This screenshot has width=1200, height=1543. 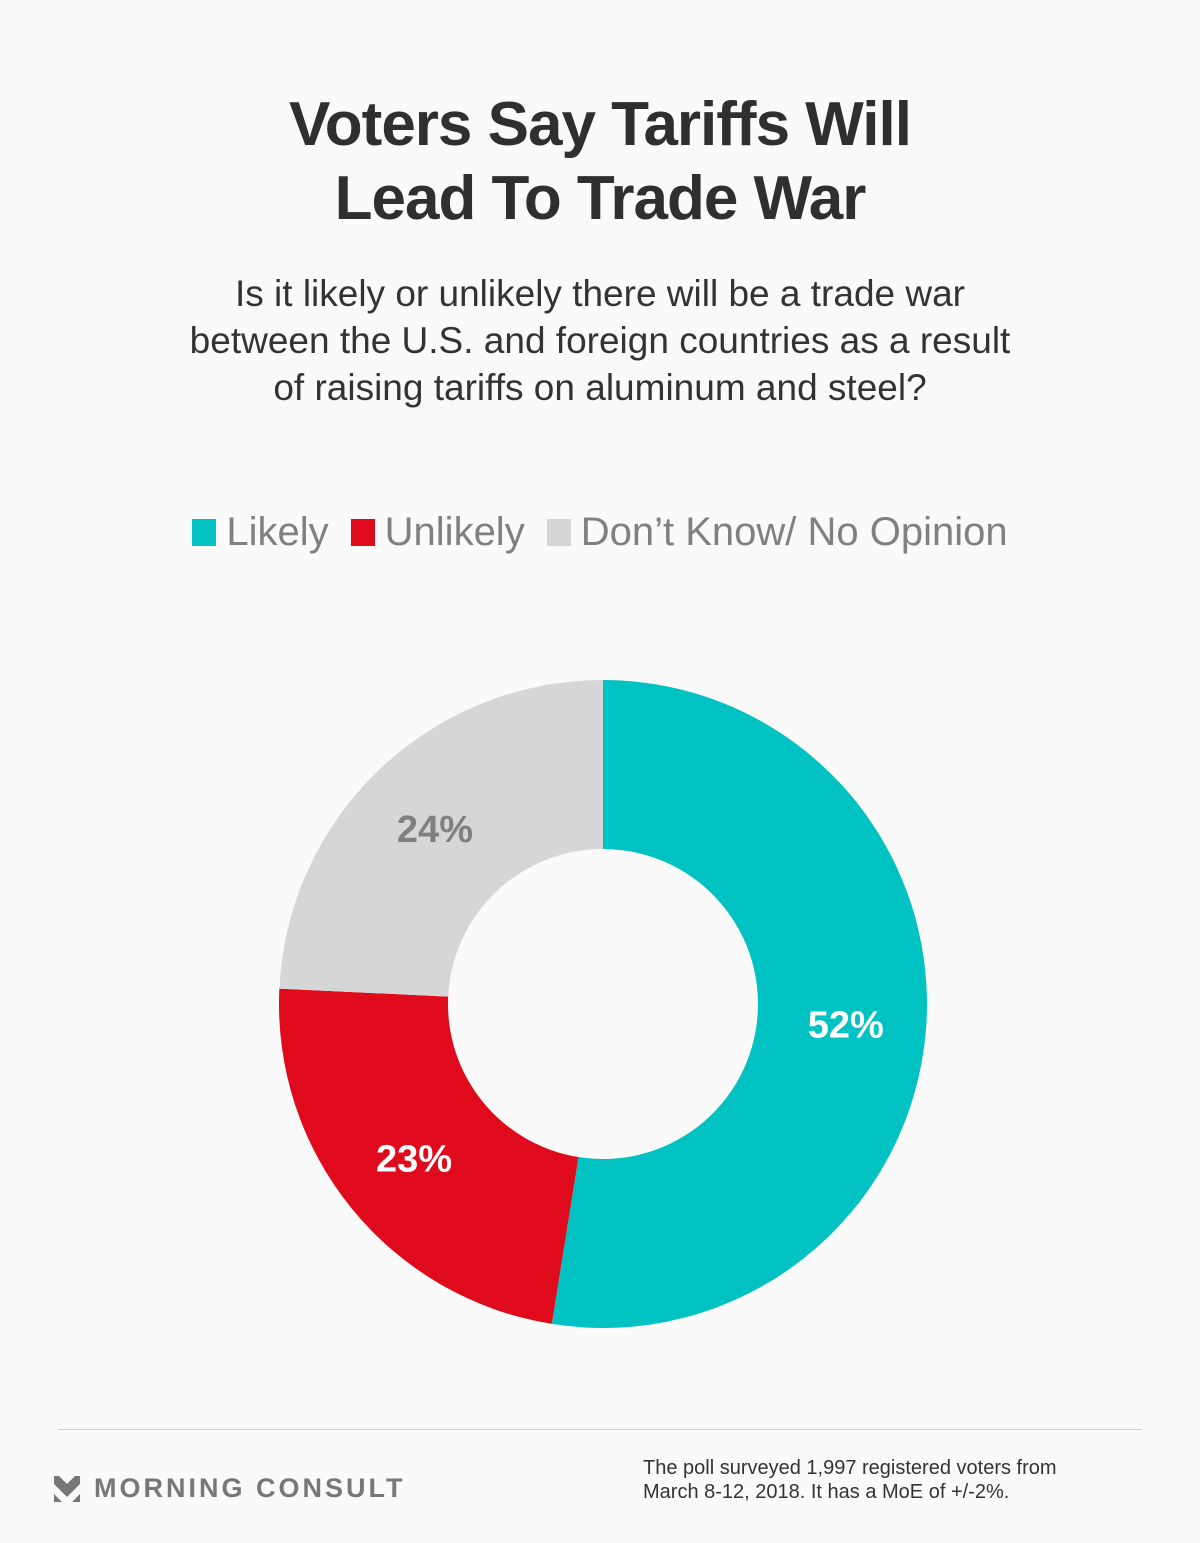 I want to click on legend-swatch-likely, so click(x=204, y=532).